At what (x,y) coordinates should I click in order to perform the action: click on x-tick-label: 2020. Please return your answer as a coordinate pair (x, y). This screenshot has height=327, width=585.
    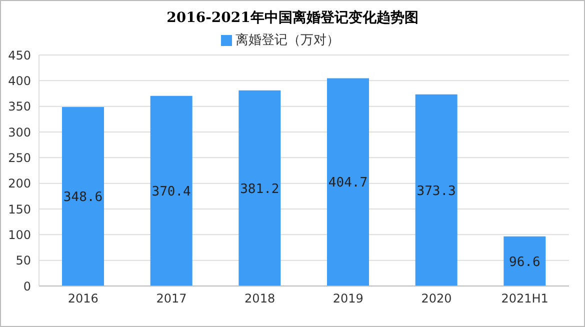
    Looking at the image, I should click on (436, 299).